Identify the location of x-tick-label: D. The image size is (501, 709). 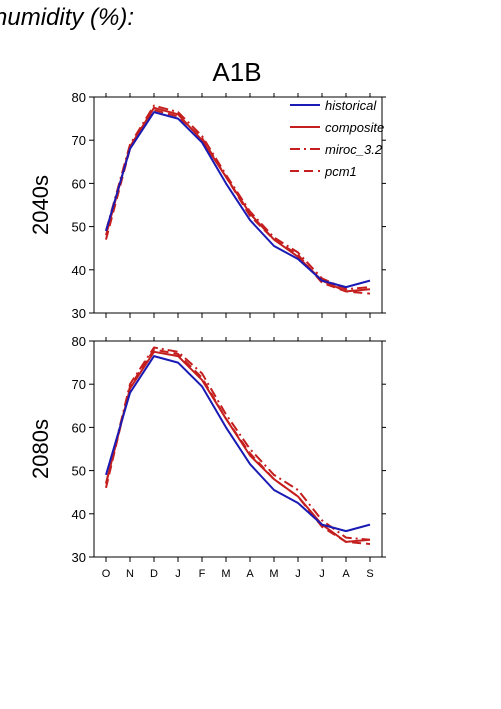
(154, 574).